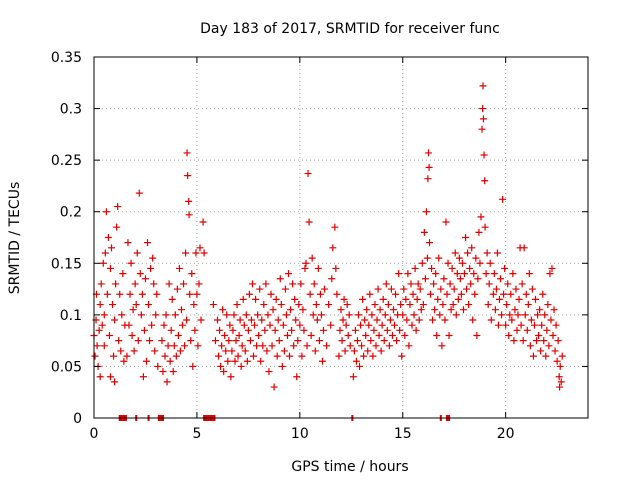 The width and height of the screenshot is (640, 480). I want to click on y-tick-label: 0.2, so click(71, 213).